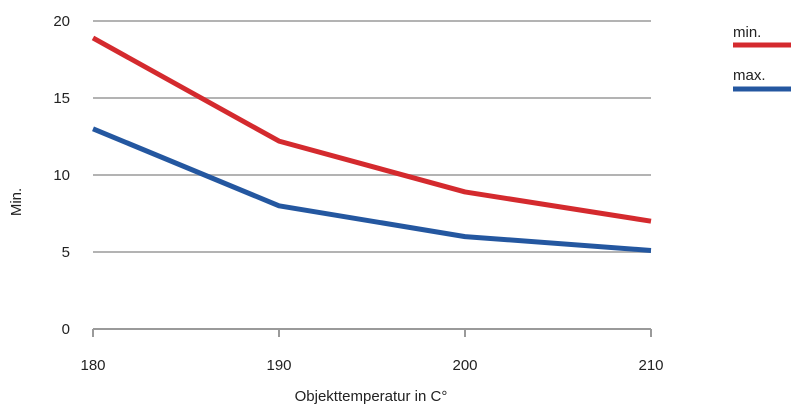  I want to click on legend: min. max., so click(762, 58).